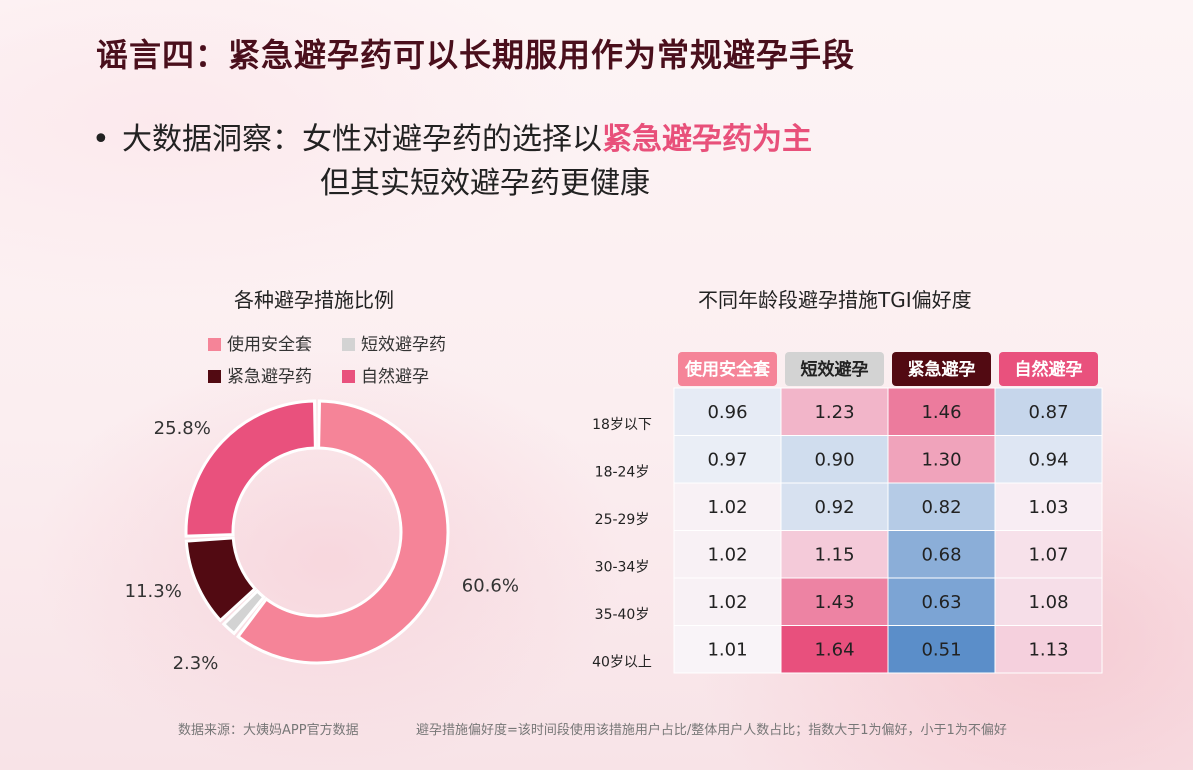 This screenshot has width=1193, height=770. I want to click on legend-item-natural: 自然避孕, so click(385, 374).